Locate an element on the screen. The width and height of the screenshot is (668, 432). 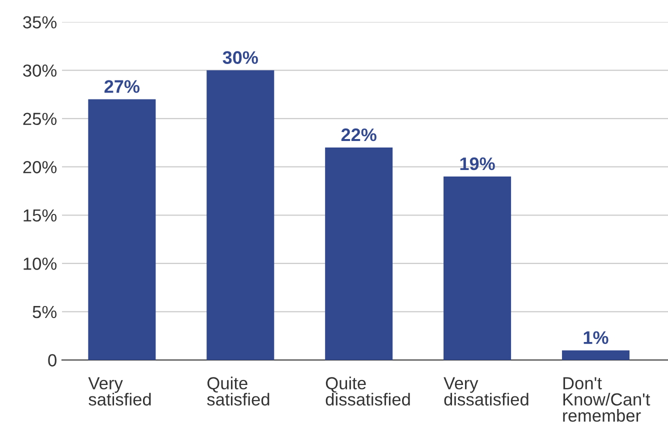
data-label: 19% is located at coordinates (477, 163).